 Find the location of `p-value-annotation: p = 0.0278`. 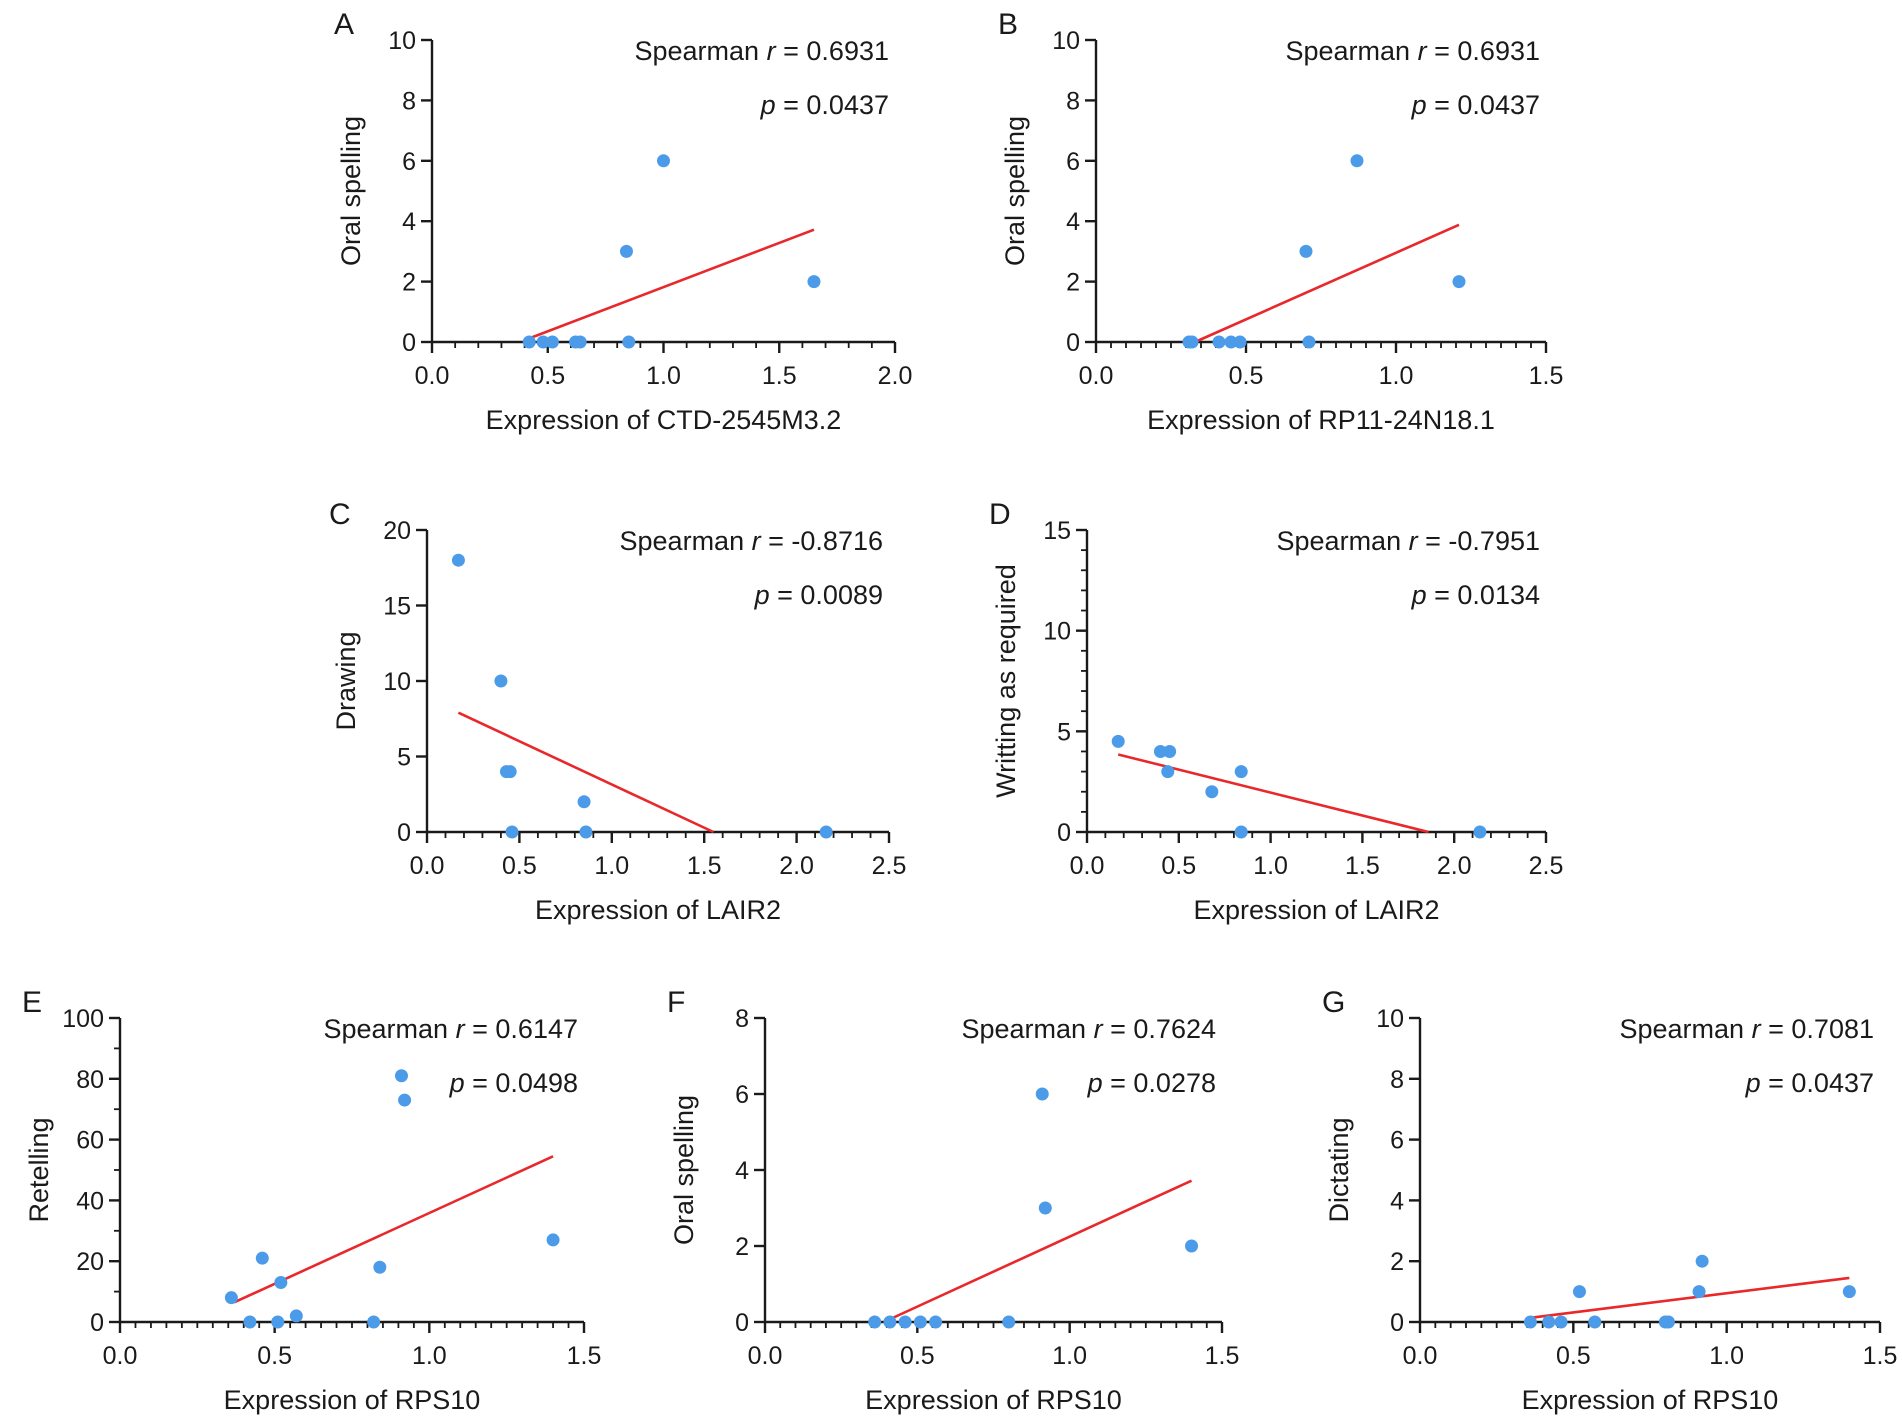

p-value-annotation: p = 0.0278 is located at coordinates (1151, 1083).